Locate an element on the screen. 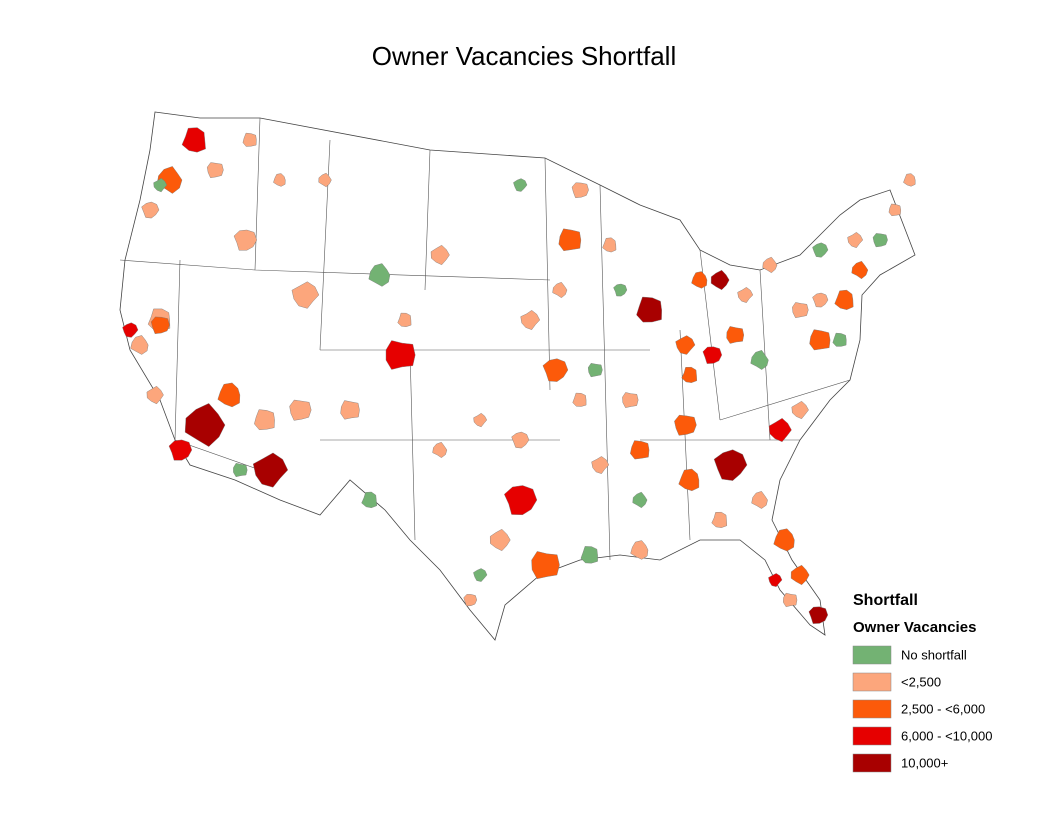 The image size is (1056, 816). legend-label: 6,000 - <10,000 is located at coordinates (946, 735).